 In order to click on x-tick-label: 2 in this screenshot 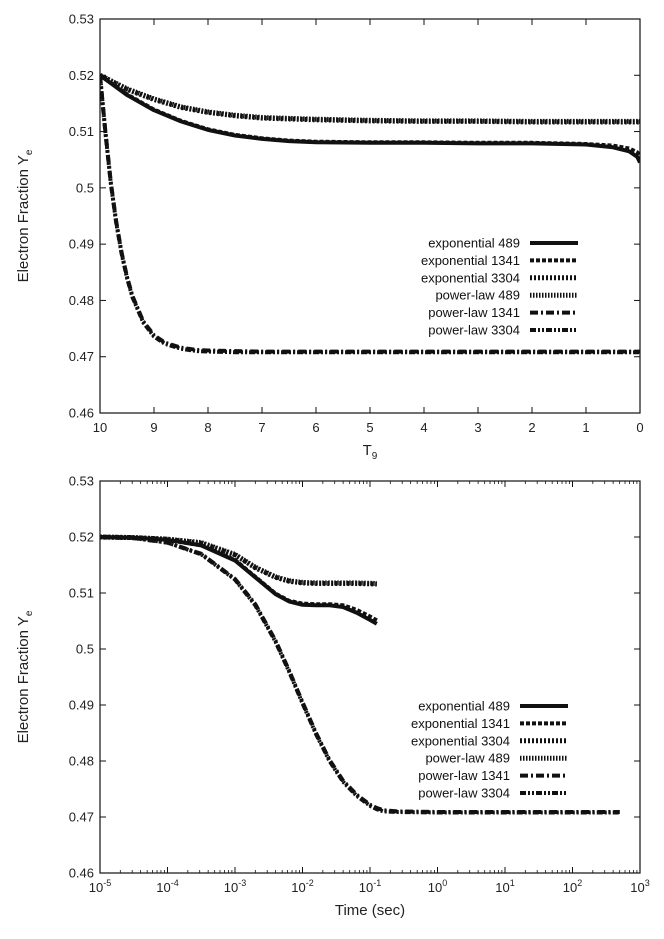, I will do `click(531, 427)`.